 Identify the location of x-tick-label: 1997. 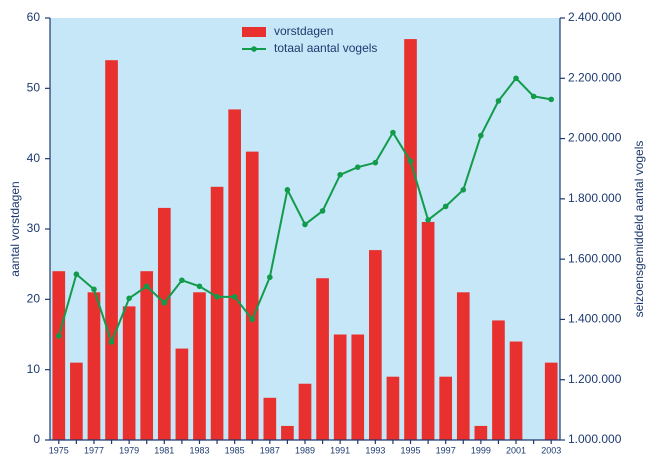
(446, 450).